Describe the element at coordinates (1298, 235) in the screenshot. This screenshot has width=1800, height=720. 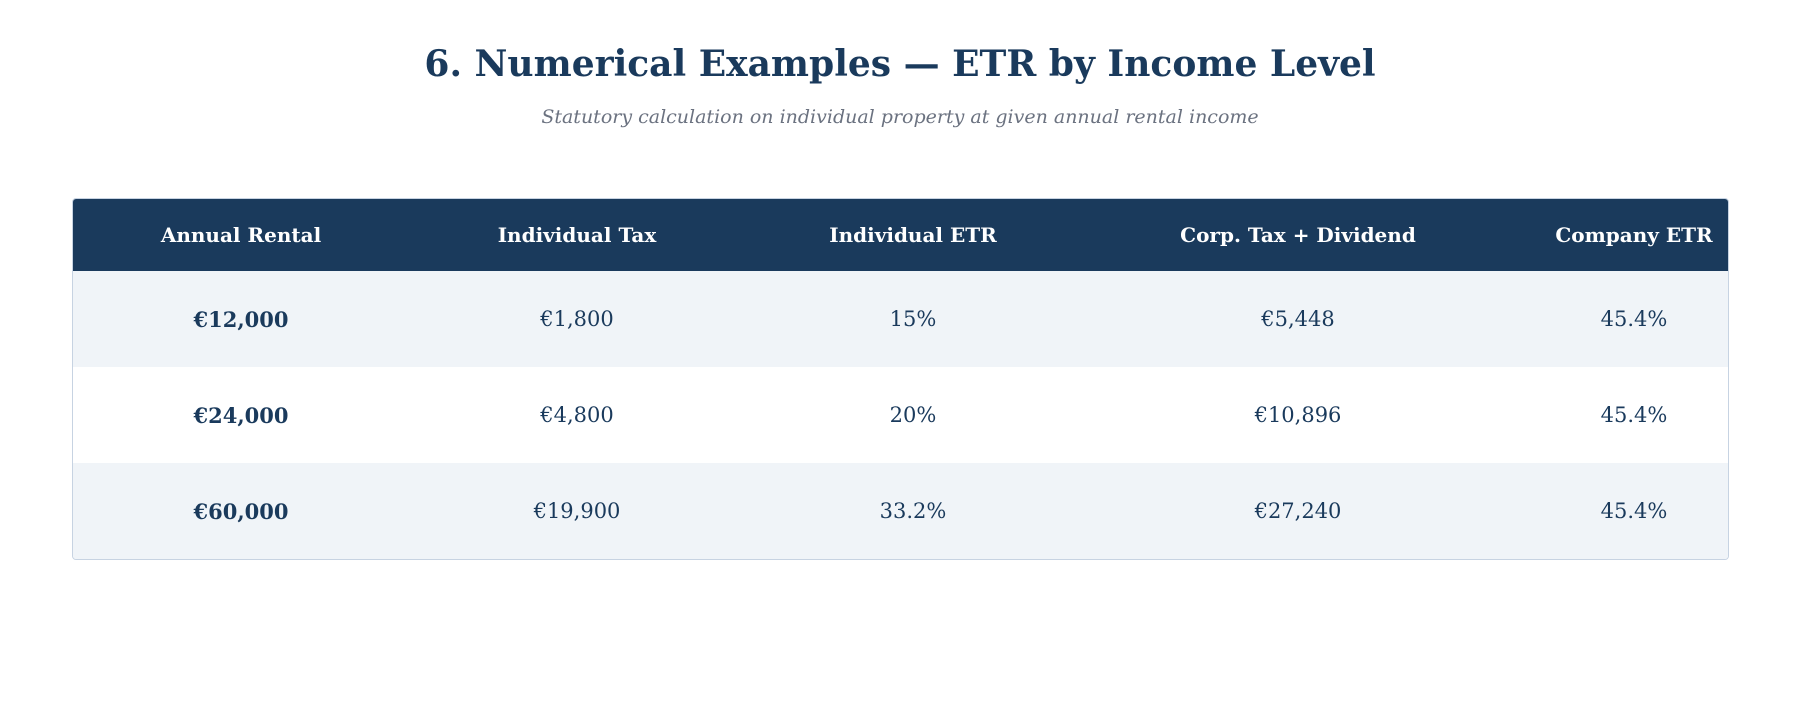
I see `column-header-corp-tax-dividend: Corp. Tax + Dividend` at that location.